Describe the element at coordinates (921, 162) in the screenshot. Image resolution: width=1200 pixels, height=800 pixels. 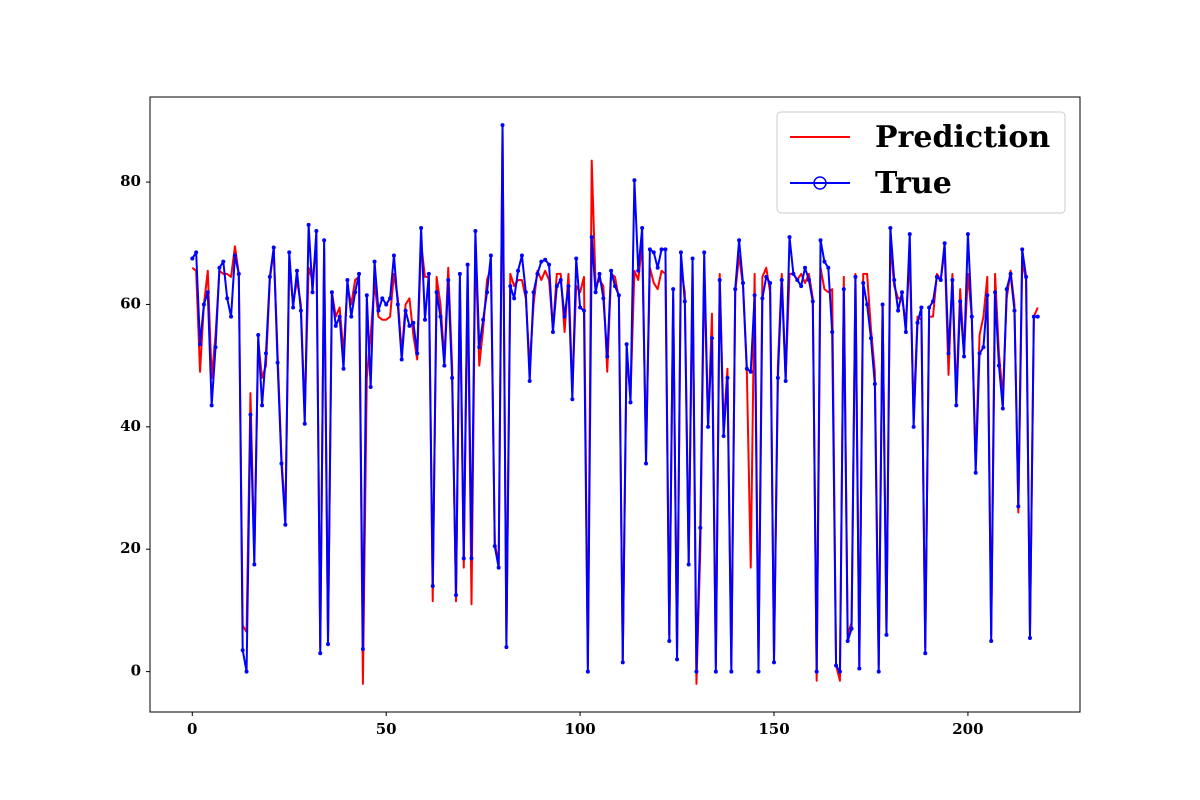
I see `legend: Prediction True` at that location.